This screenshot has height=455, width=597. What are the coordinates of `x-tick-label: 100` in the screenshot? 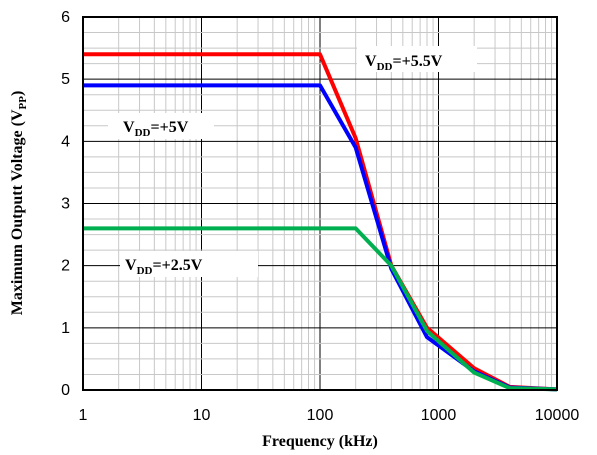 It's located at (320, 415).